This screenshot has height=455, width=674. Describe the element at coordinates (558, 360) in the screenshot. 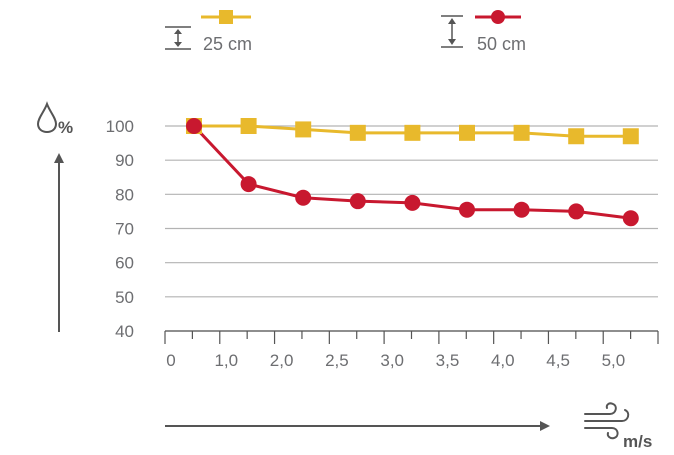

I see `x-tick-label: 4,5` at that location.